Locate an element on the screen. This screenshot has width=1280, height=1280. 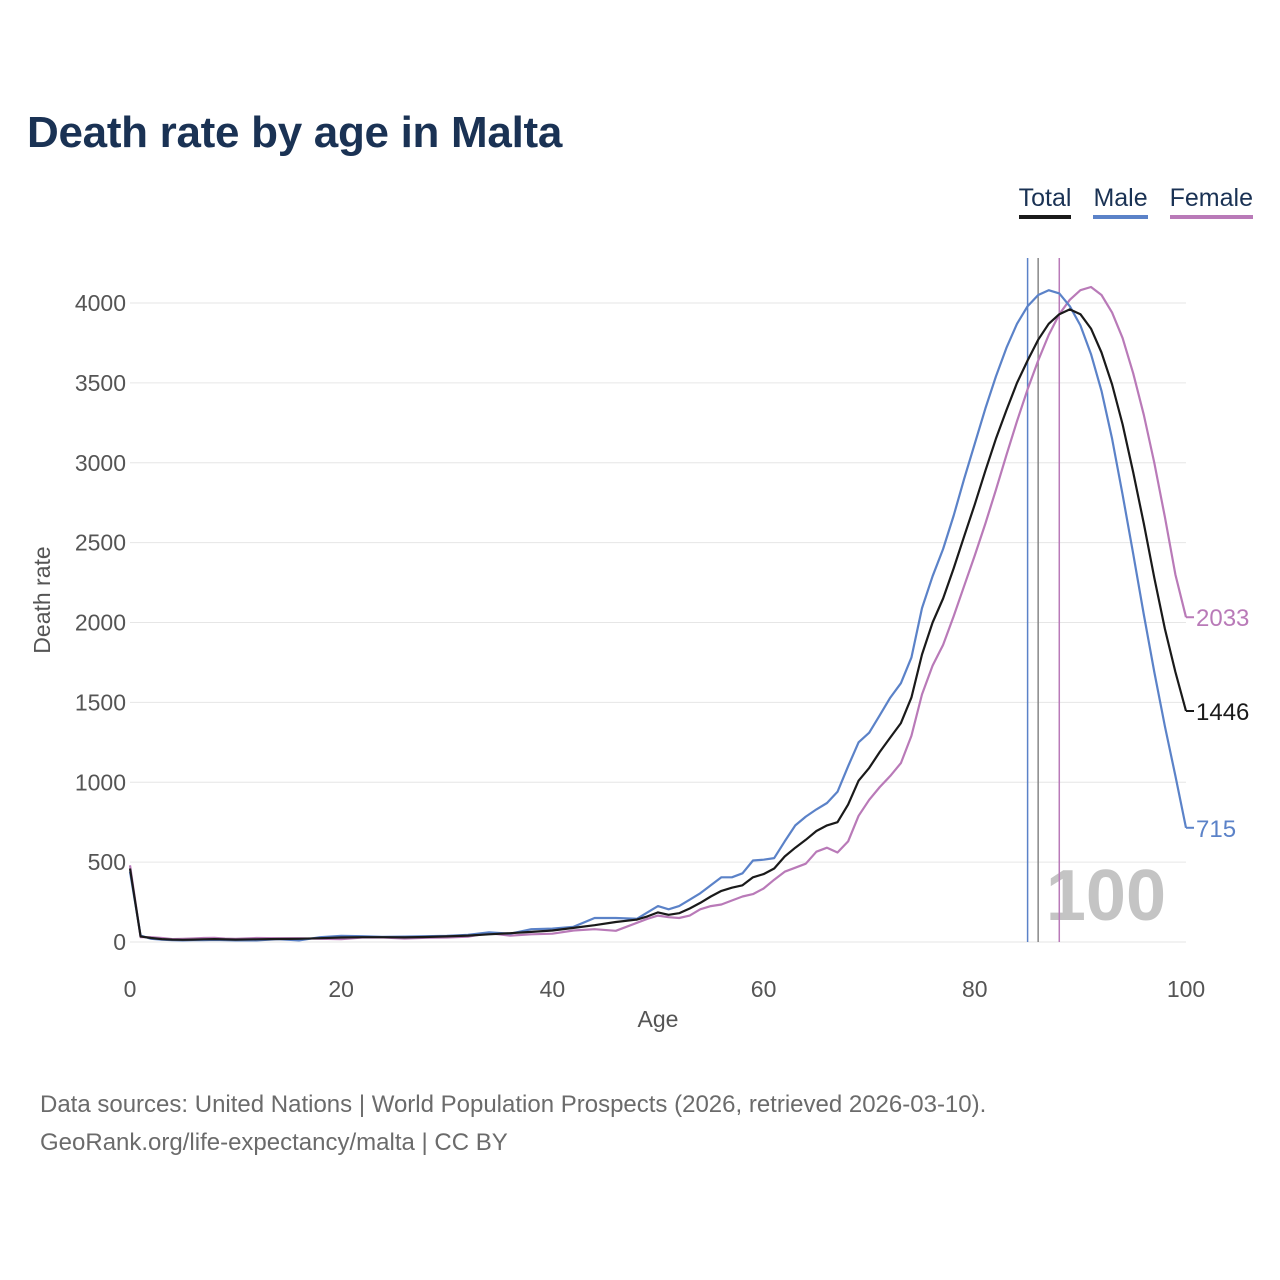
legend: Total Male Female is located at coordinates (1135, 201).